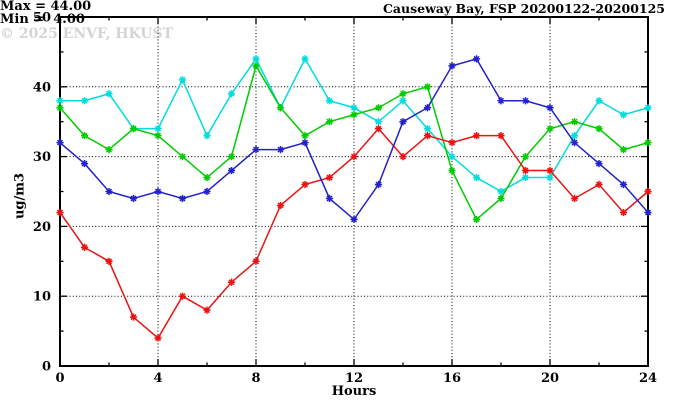 This screenshot has width=674, height=409. Describe the element at coordinates (550, 378) in the screenshot. I see `x-tick-label: 20` at that location.